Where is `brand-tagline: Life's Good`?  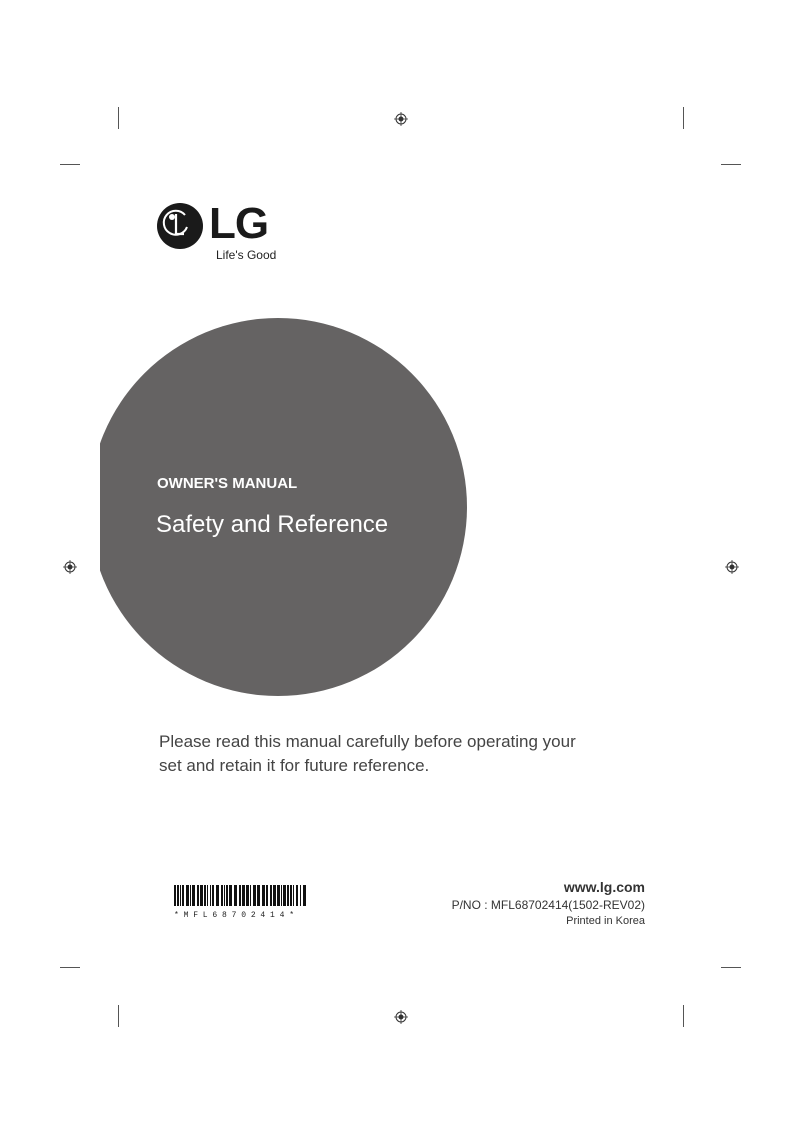 brand-tagline: Life's Good is located at coordinates (246, 255).